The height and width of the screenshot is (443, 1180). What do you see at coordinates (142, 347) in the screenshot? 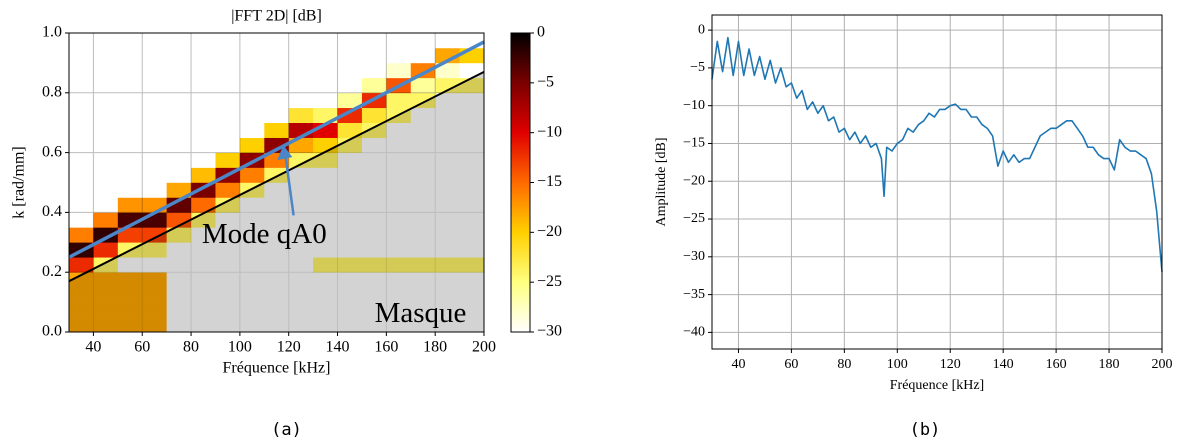
I see `x-tick-label: 60` at bounding box center [142, 347].